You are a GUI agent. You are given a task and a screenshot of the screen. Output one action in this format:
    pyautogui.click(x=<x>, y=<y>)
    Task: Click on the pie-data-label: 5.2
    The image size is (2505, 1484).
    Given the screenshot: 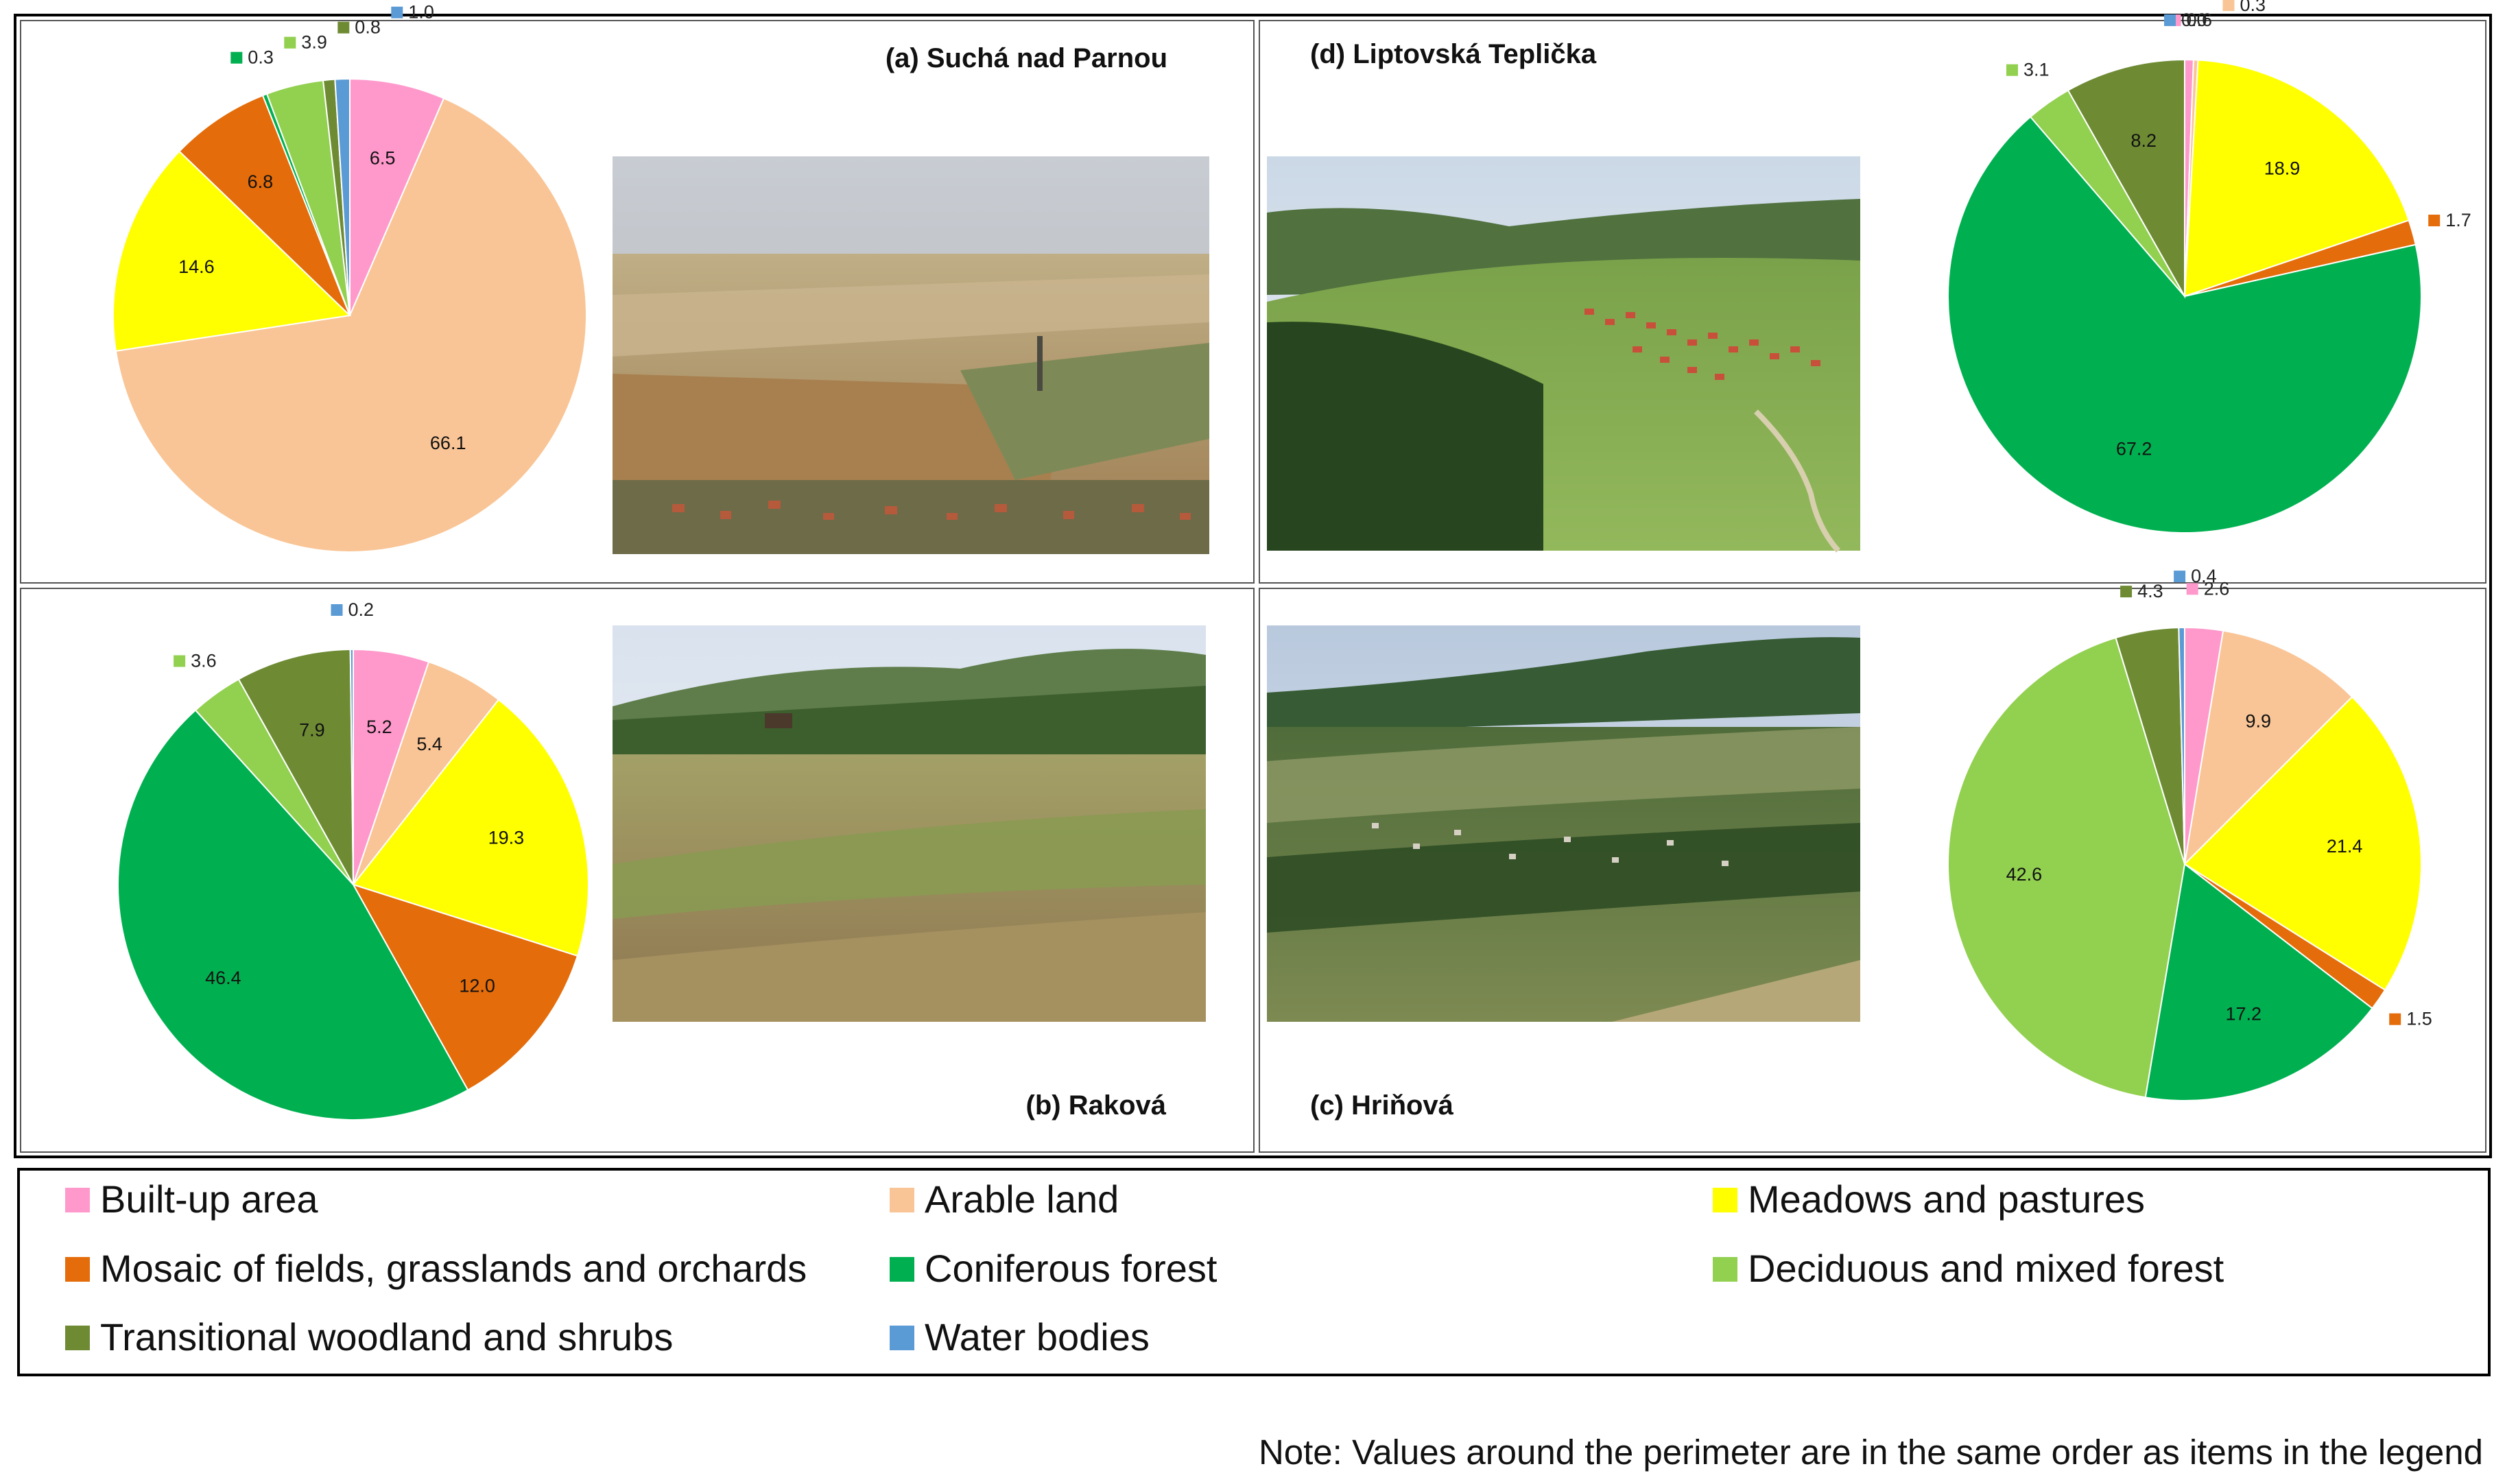 What is the action you would take?
    pyautogui.click(x=379, y=727)
    